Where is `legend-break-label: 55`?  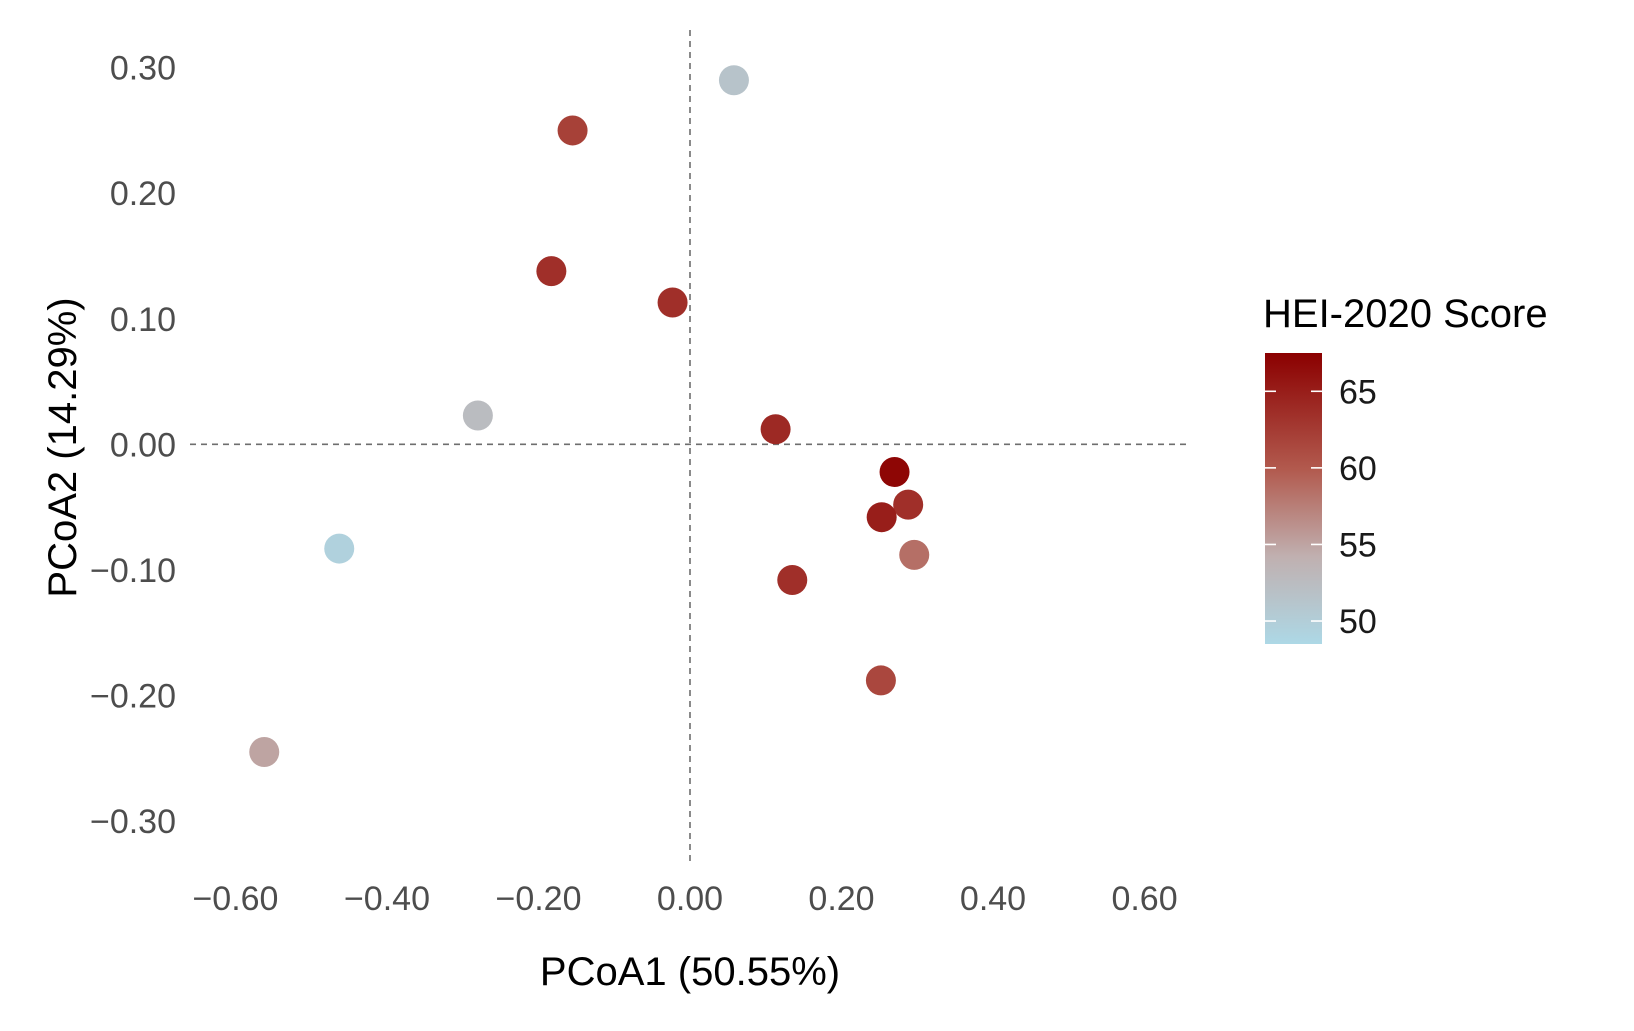
legend-break-label: 55 is located at coordinates (1358, 545).